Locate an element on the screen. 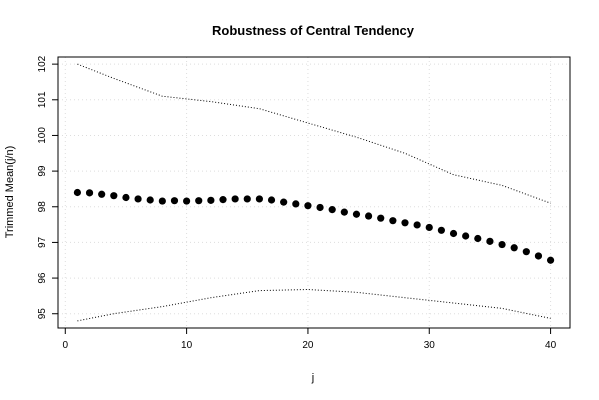  y-tick-label: 99 is located at coordinates (42, 171).